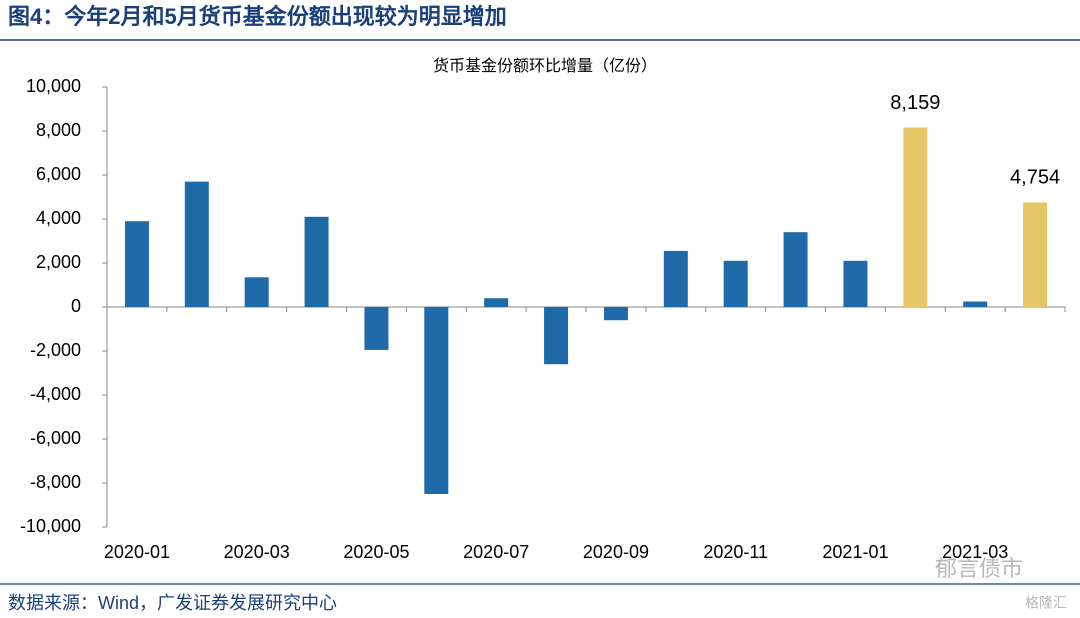  Describe the element at coordinates (58, 218) in the screenshot. I see `y-tick-label: 4,000` at that location.